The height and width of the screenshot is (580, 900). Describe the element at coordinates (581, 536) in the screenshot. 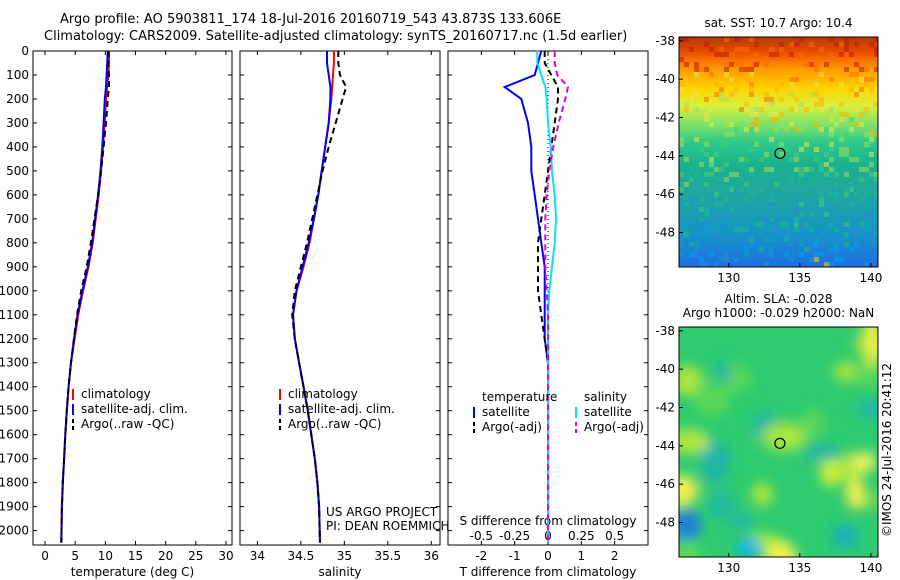

I see `top-x-tick-label: 0.25` at that location.